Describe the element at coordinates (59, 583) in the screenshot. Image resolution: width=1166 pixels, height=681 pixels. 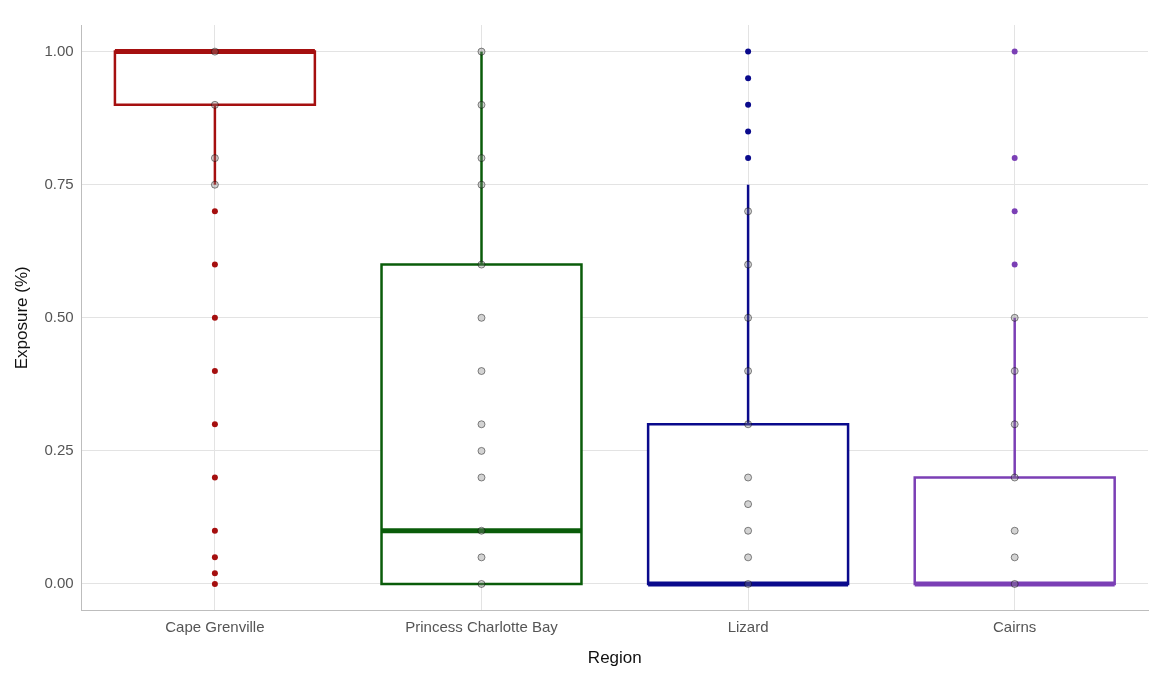
I see `y-tick-label: 0.00` at that location.